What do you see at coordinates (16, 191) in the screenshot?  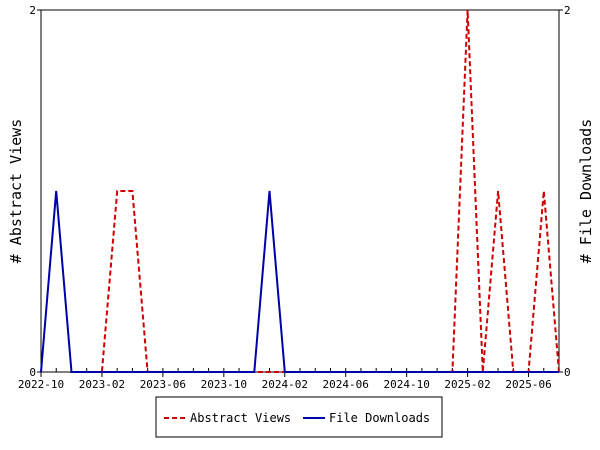 I see `y-axis-left-title: # Abstract Views` at bounding box center [16, 191].